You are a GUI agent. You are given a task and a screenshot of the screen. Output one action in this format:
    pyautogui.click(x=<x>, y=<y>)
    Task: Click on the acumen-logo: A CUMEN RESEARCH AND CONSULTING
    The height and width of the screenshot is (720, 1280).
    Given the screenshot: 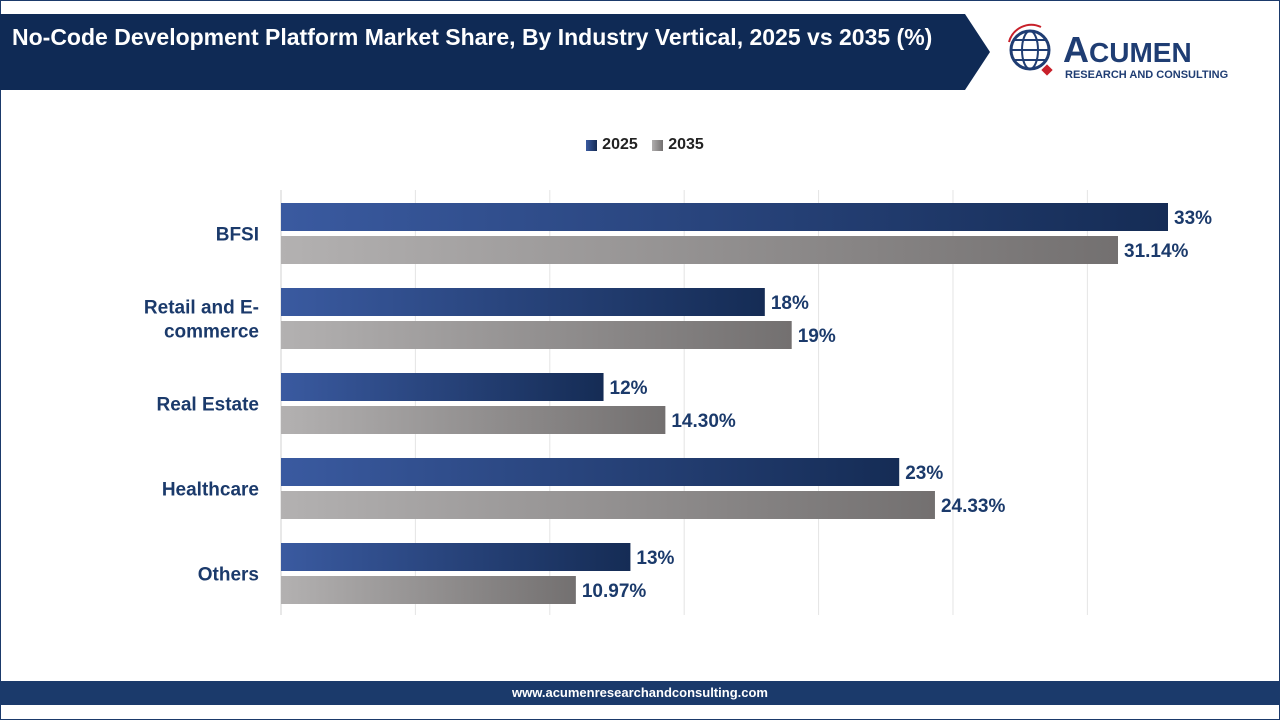 What is the action you would take?
    pyautogui.click(x=1118, y=52)
    